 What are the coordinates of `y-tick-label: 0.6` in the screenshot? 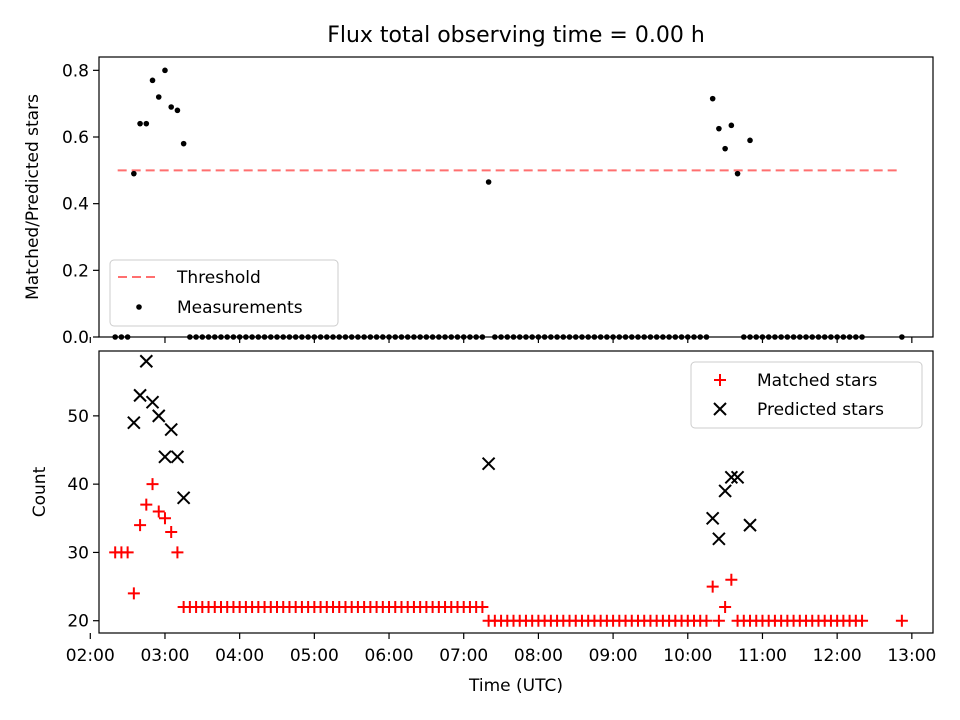 It's located at (75, 138).